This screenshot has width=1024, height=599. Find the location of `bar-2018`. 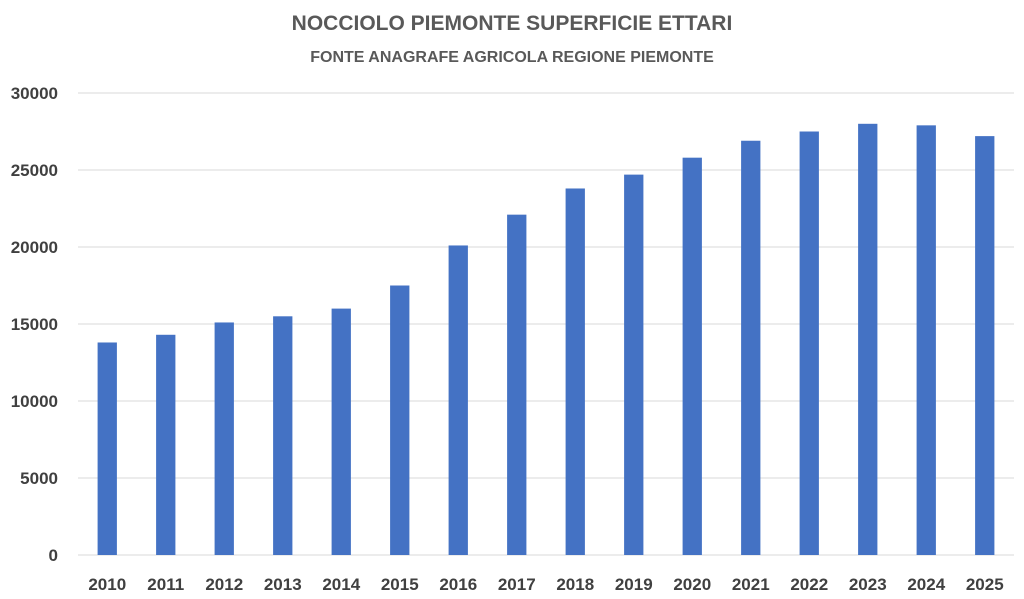

bar-2018 is located at coordinates (575, 372).